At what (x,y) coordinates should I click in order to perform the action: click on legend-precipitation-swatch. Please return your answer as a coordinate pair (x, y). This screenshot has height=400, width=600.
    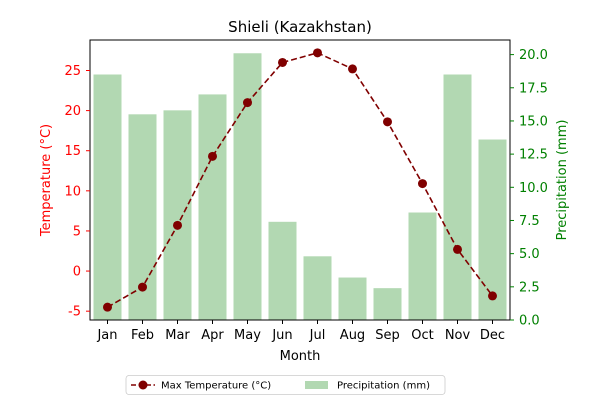
    Looking at the image, I should click on (316, 385).